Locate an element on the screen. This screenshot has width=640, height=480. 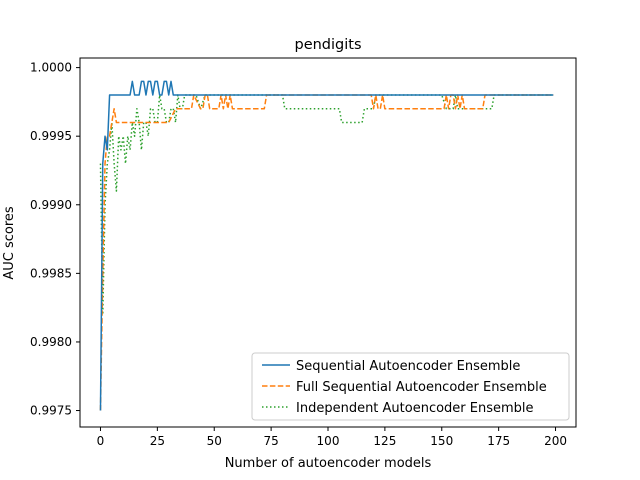
x-tick-label: 200 is located at coordinates (555, 441).